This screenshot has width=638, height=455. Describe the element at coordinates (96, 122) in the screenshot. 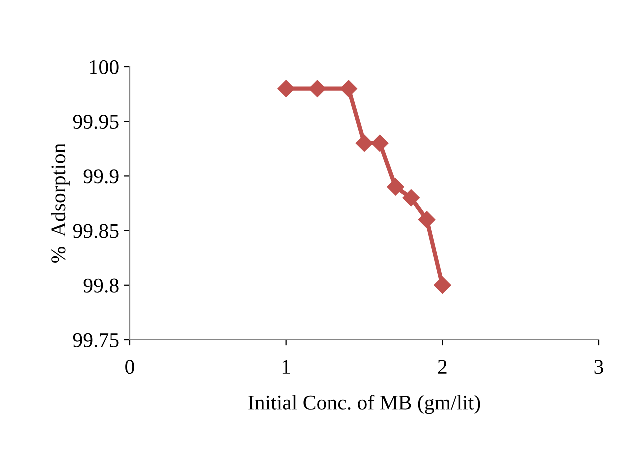

I see `y-tick-label: 99.95` at that location.